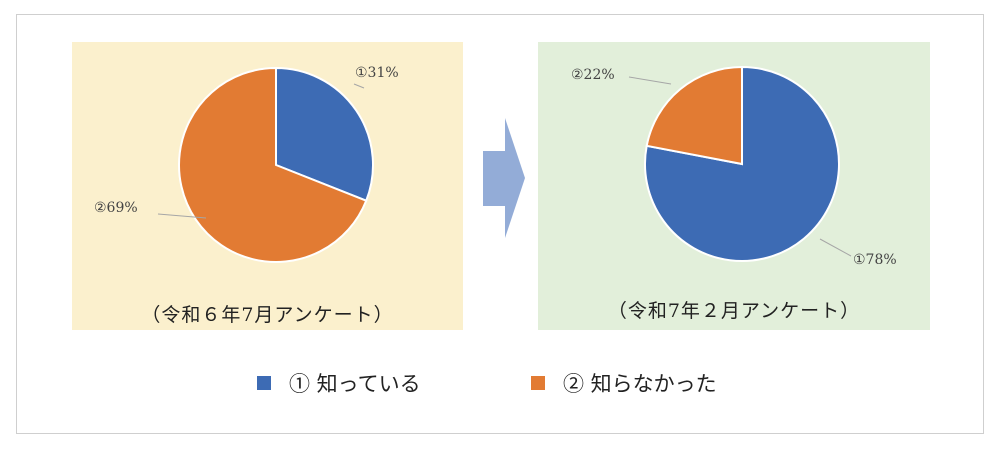 The height and width of the screenshot is (450, 1001). I want to click on slice-label-1: ①78%, so click(875, 260).